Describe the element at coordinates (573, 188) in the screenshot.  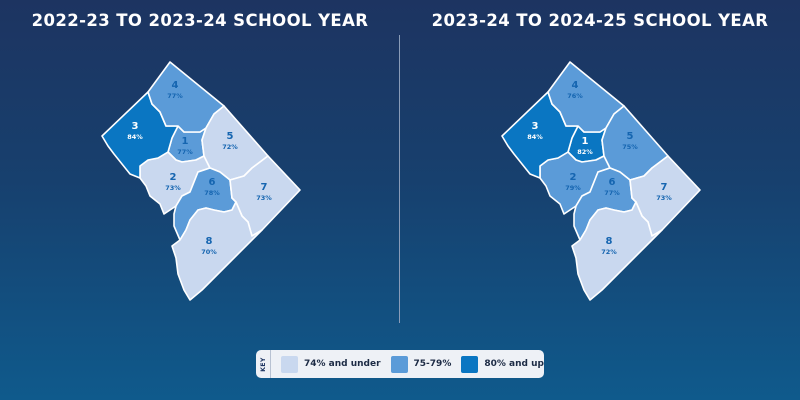
I see `ward-2-percent: 79%` at that location.